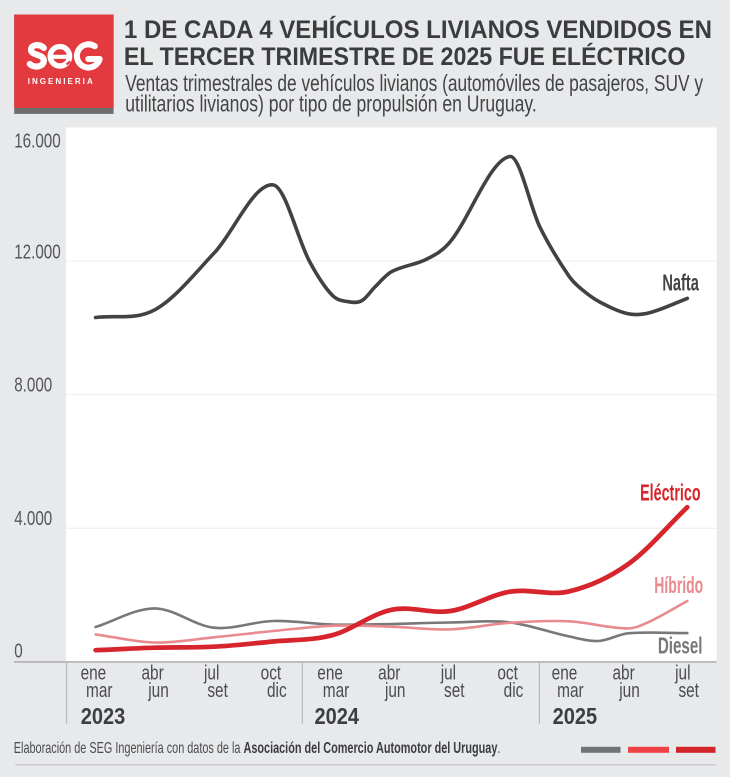  I want to click on svg-text: Eléctrico, so click(670, 493).